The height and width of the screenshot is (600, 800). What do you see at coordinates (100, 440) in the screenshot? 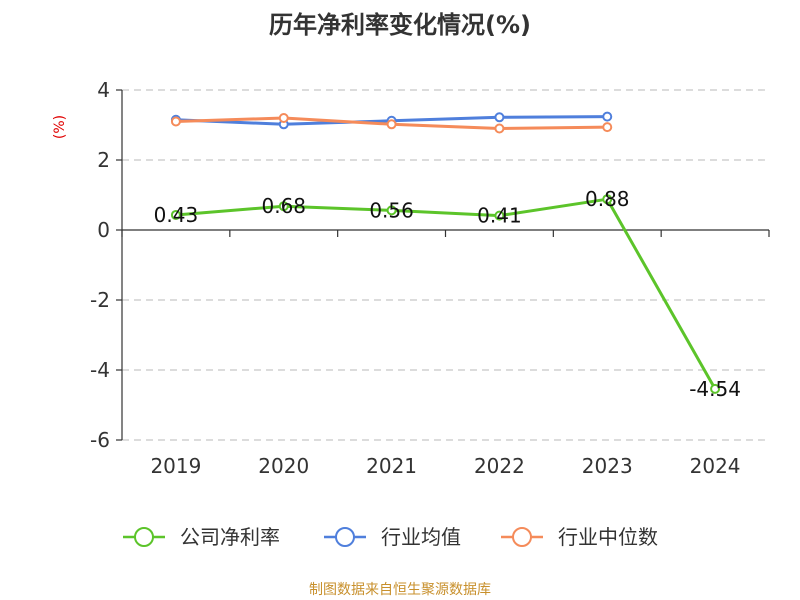
I see `y-tick-label: -6` at bounding box center [100, 440].